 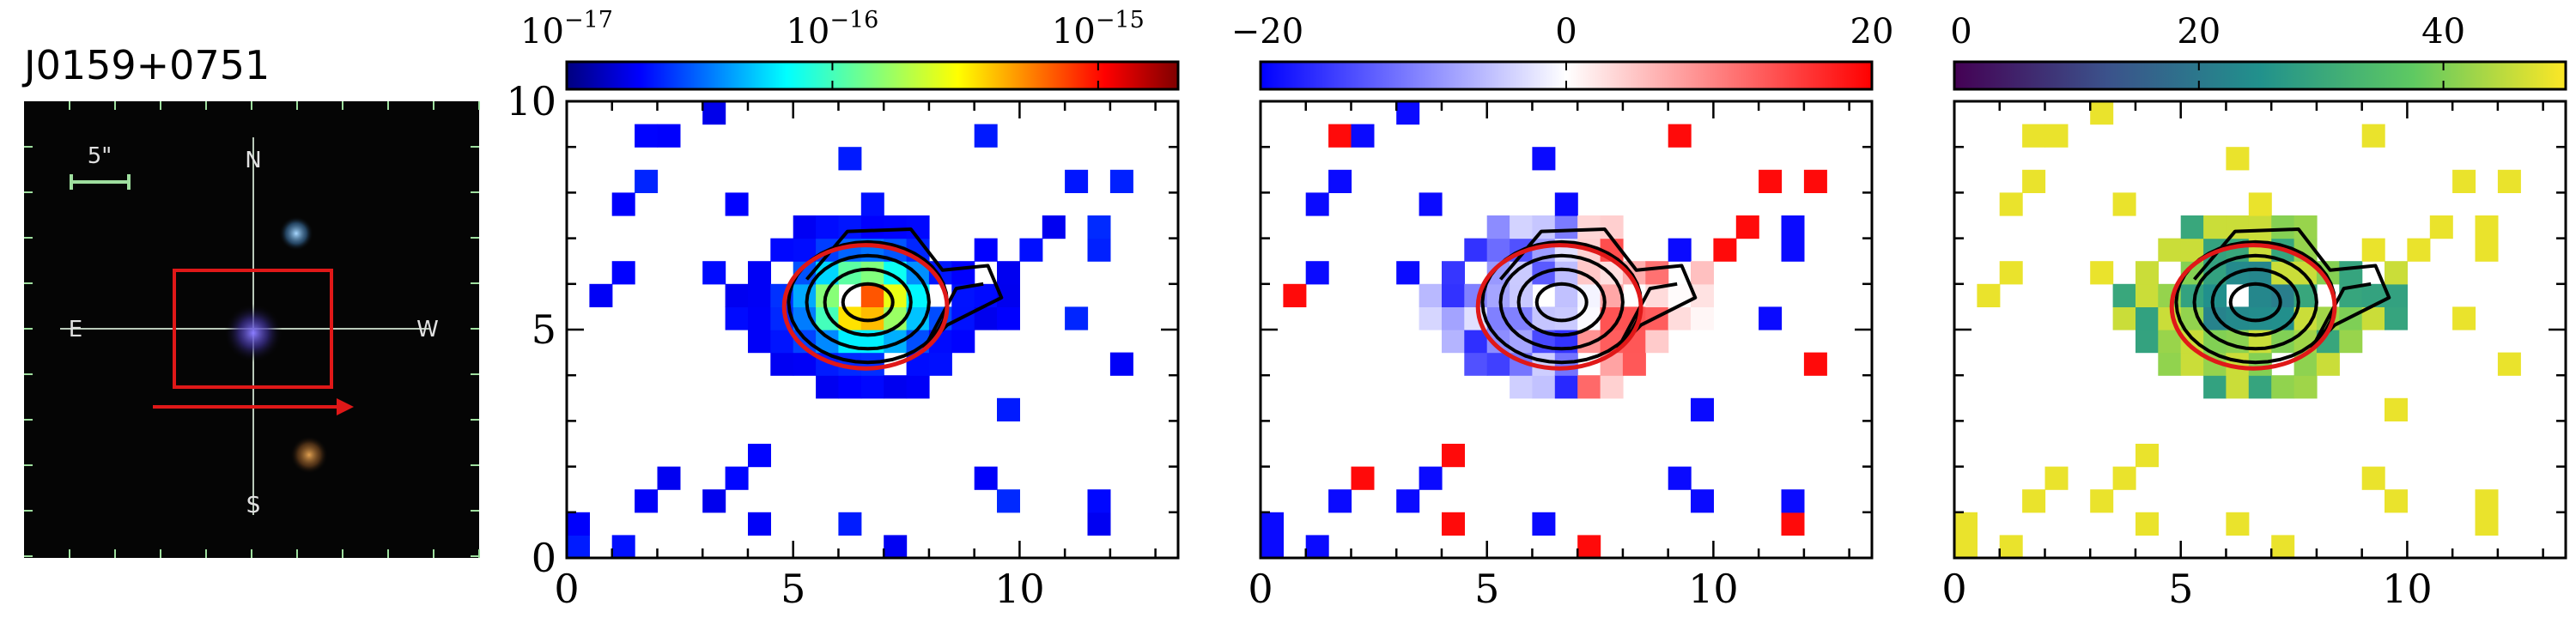 I want to click on x-tick-labels-flux: 0 5 10, so click(x=799, y=589).